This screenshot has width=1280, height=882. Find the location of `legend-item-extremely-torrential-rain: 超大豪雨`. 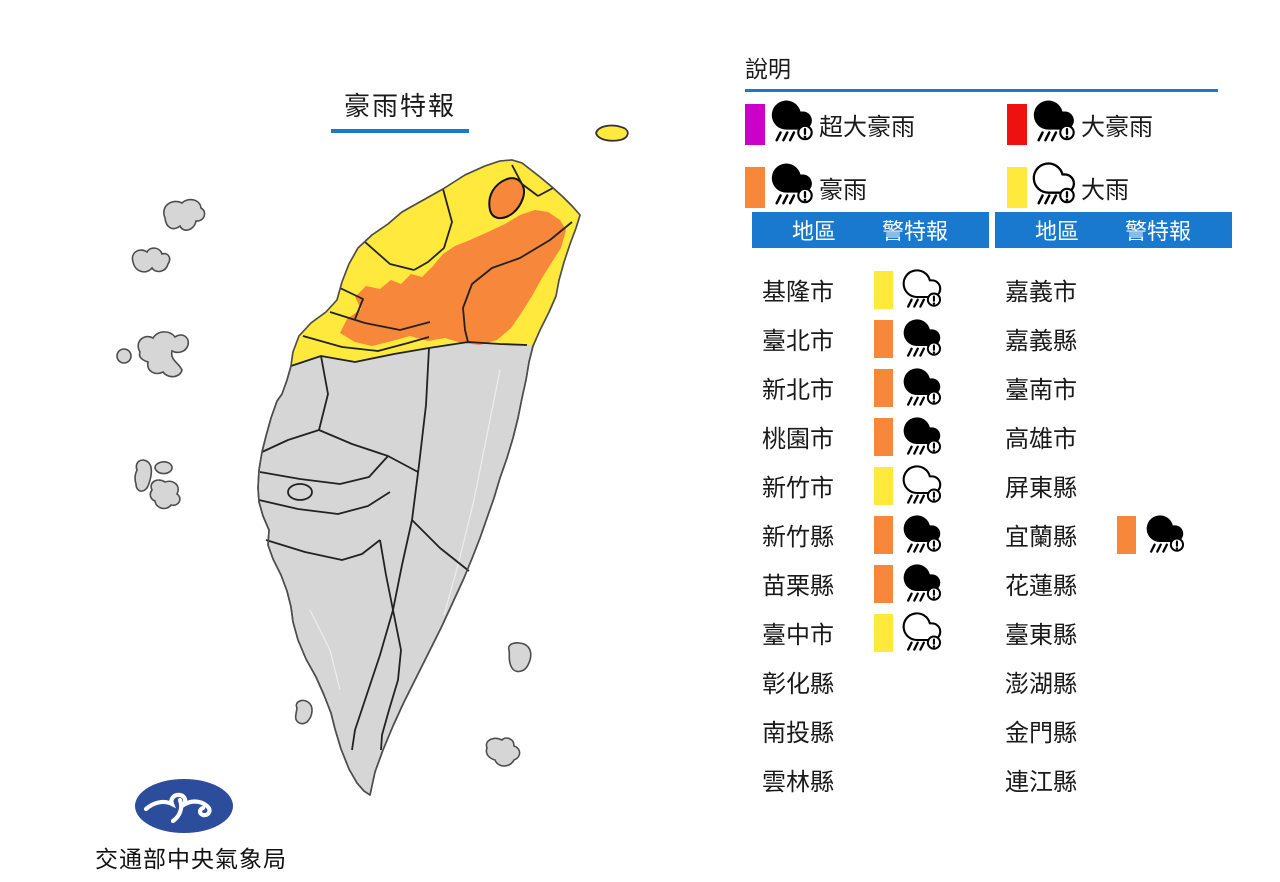

legend-item-extremely-torrential-rain: 超大豪雨 is located at coordinates (876, 124).